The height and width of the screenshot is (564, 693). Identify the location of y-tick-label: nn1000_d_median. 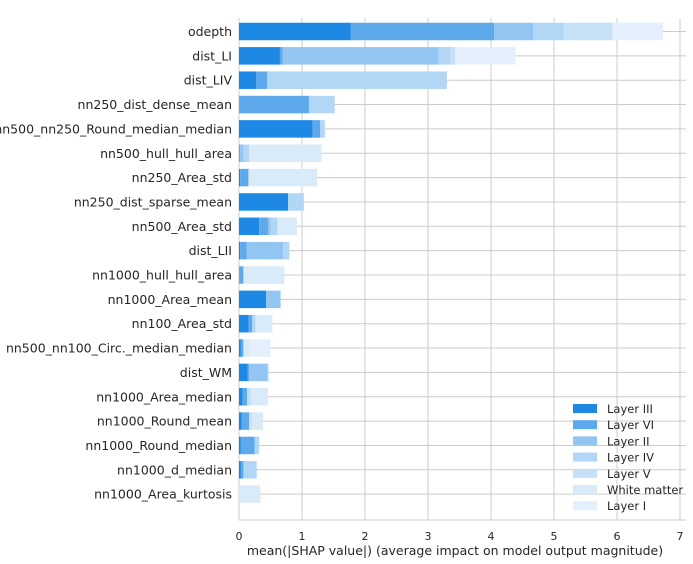
(174, 469).